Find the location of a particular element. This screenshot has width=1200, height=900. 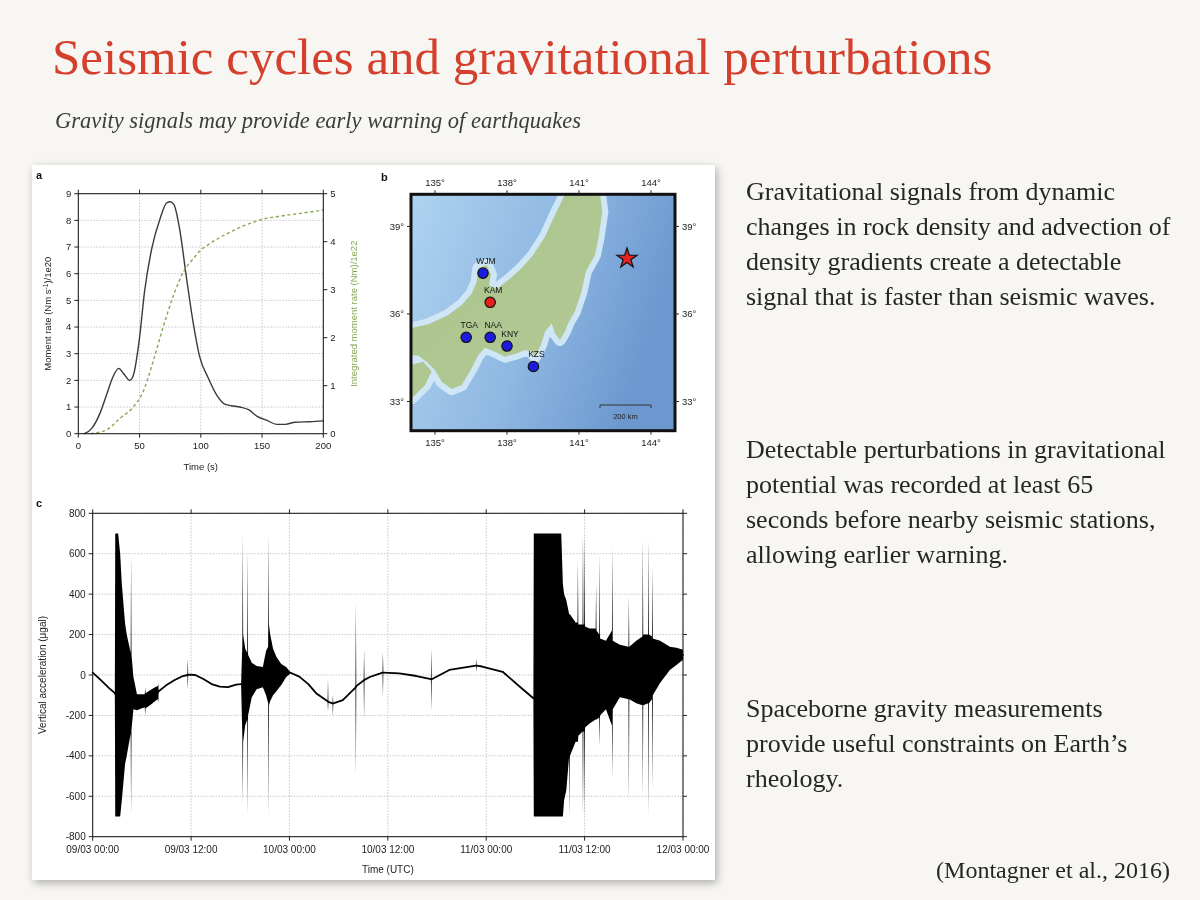

annotation: KNY is located at coordinates (510, 334).